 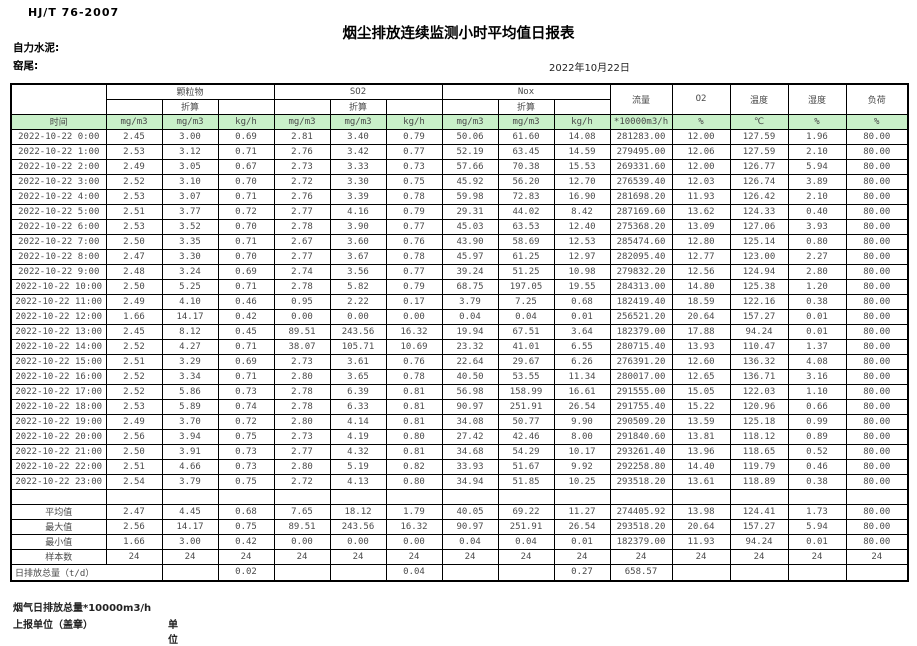 I want to click on nox-rate-subheader, so click(x=582, y=106).